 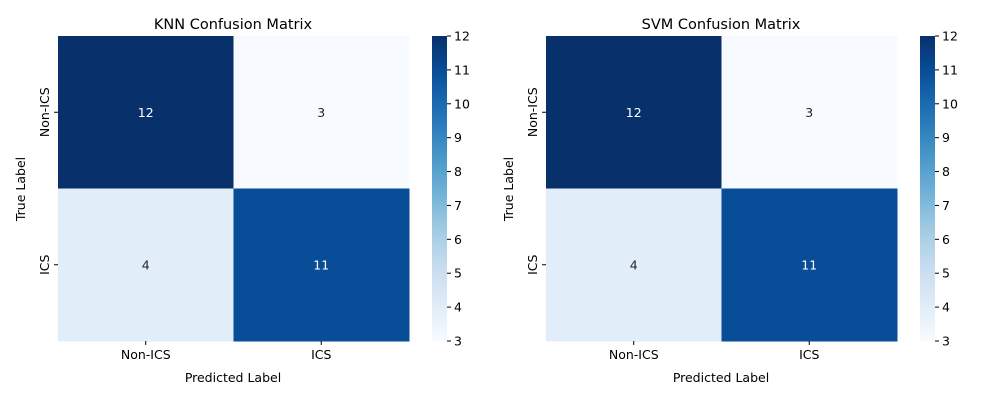 I want to click on svm-cell-value-0-1: 3, so click(x=809, y=112).